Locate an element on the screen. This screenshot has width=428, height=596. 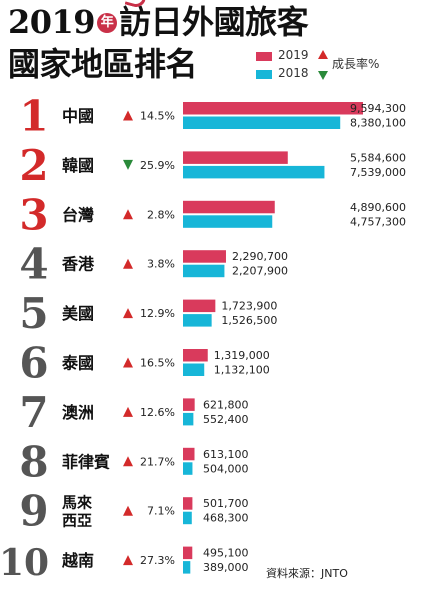
value-label-2019: 1,723,900 is located at coordinates (249, 306).